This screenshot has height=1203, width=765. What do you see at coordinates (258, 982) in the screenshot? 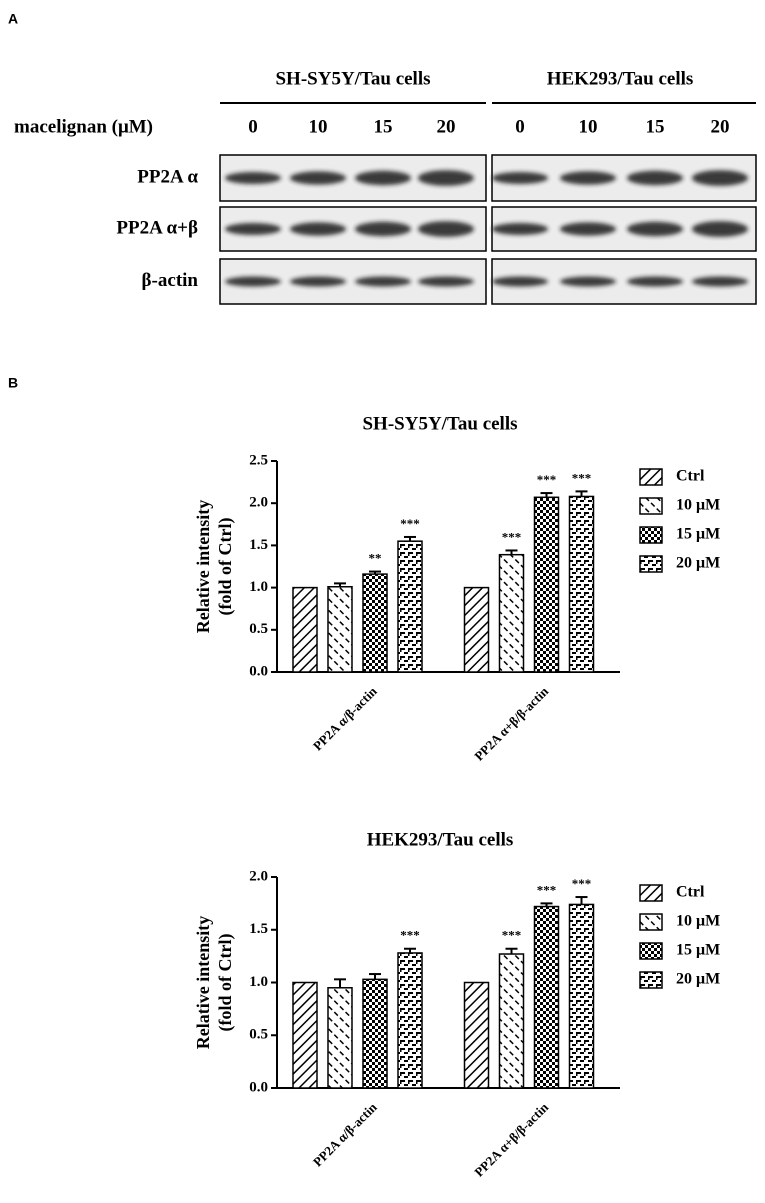
I see `y-tick-label: 1.0` at bounding box center [258, 982].